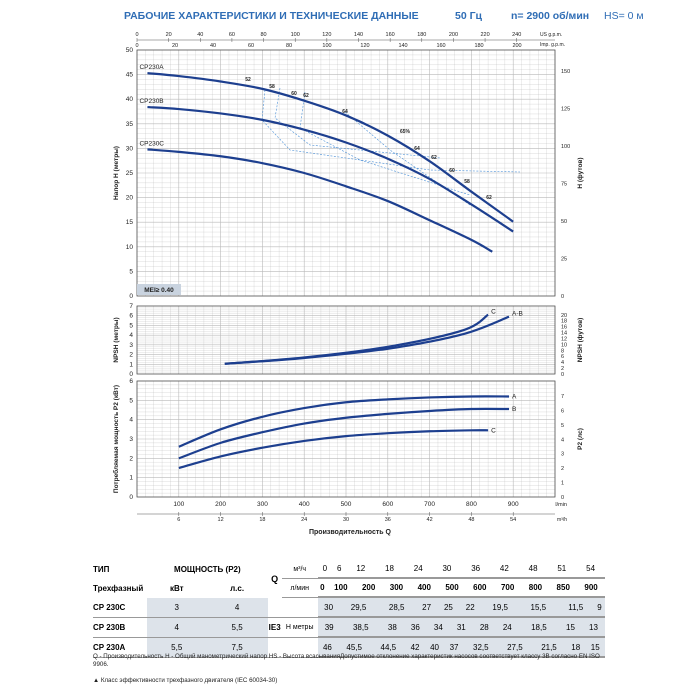 This screenshot has width=700, height=700. What do you see at coordinates (237, 647) in the screenshot?
I see `power-hp: 7,5` at bounding box center [237, 647].